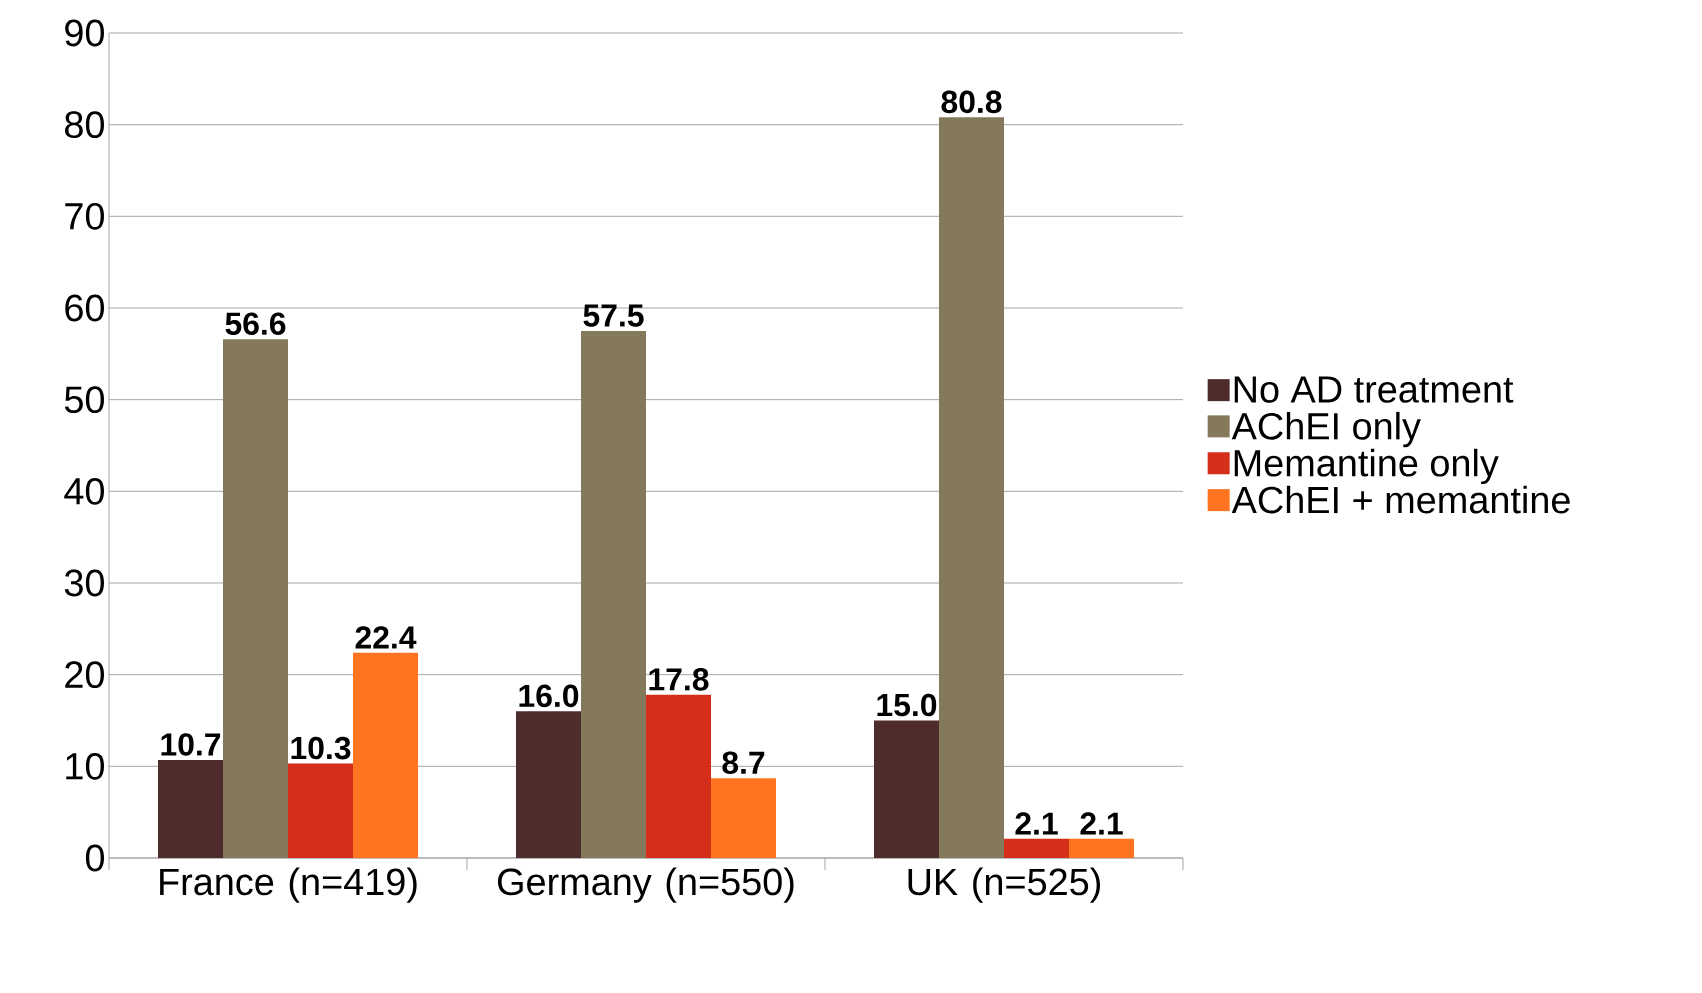 Image resolution: width=1702 pixels, height=993 pixels. Describe the element at coordinates (1374, 389) in the screenshot. I see `legend-label: No AD treatment` at that location.